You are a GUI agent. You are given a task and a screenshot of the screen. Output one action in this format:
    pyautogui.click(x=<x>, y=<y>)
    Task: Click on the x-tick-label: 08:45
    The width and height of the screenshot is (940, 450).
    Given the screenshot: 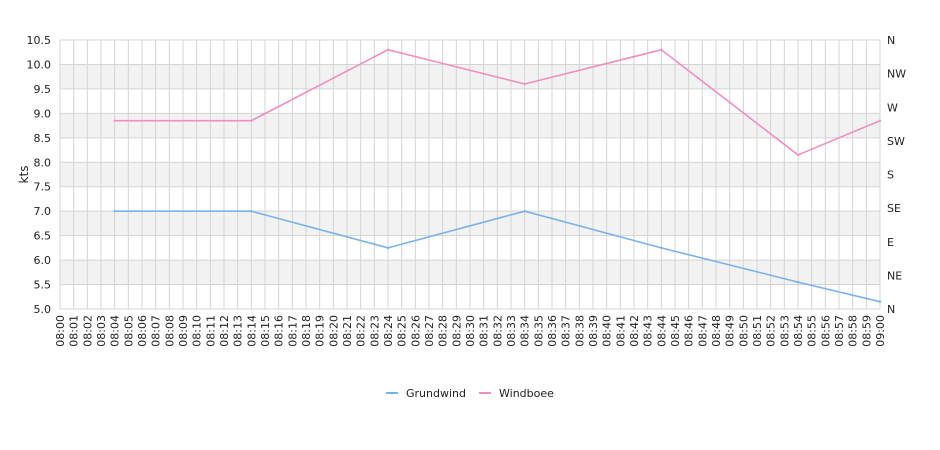 What is the action you would take?
    pyautogui.click(x=675, y=331)
    